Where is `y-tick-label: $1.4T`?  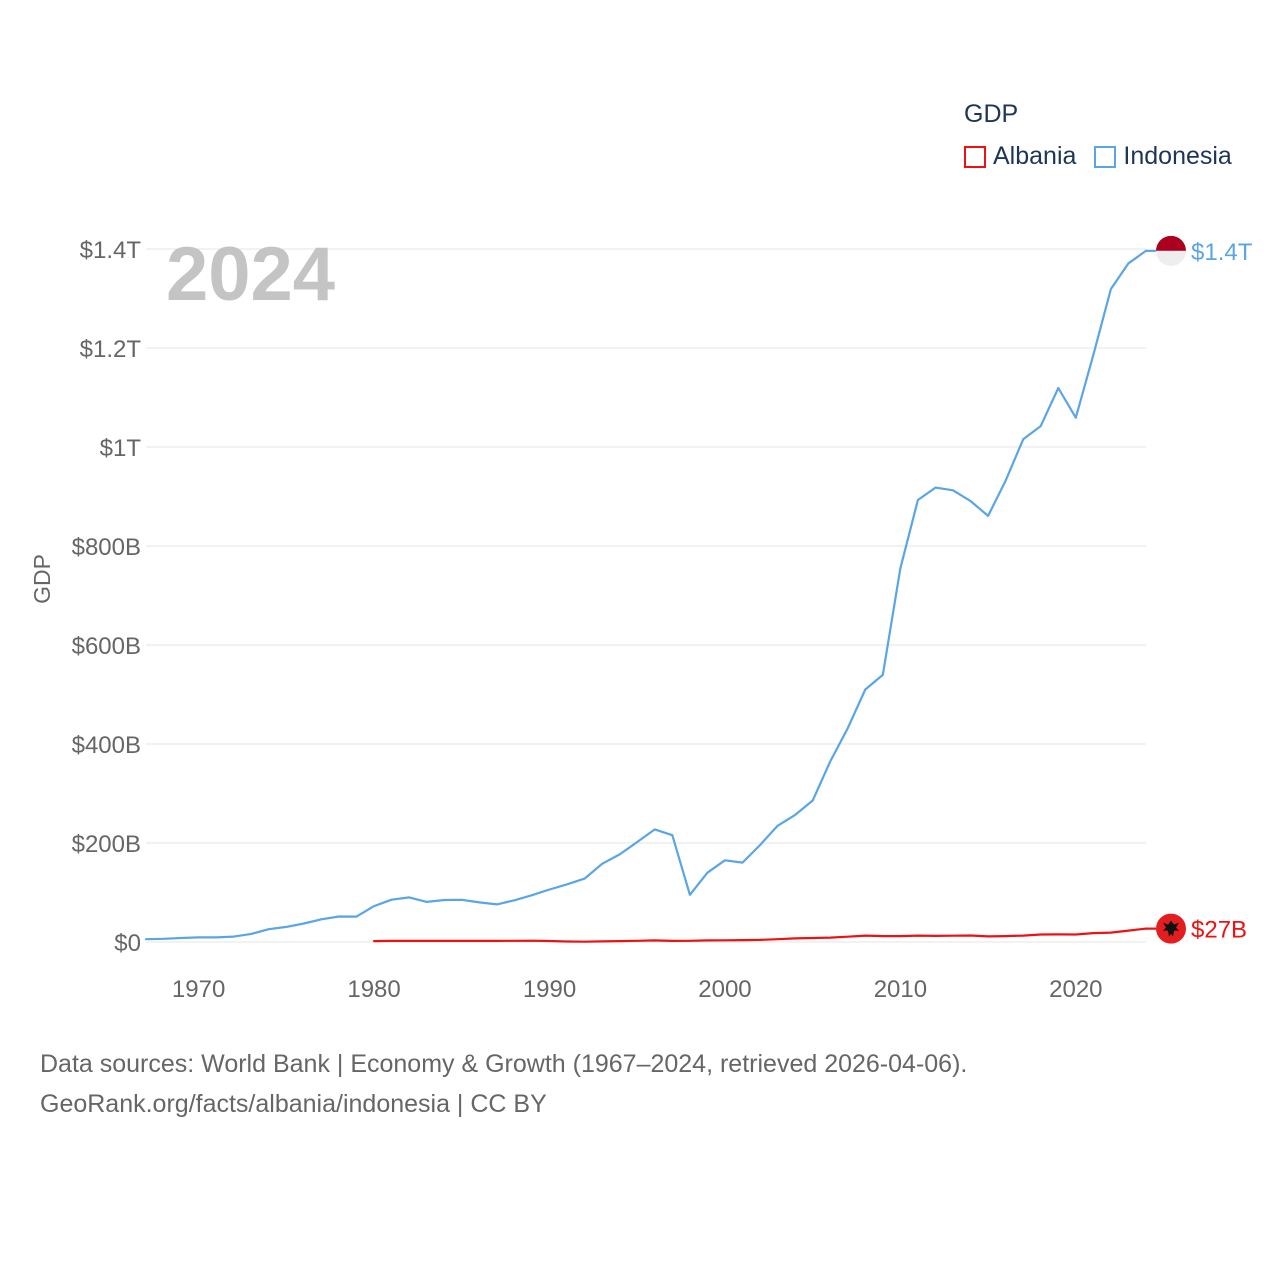 y-tick-label: $1.4T is located at coordinates (111, 250).